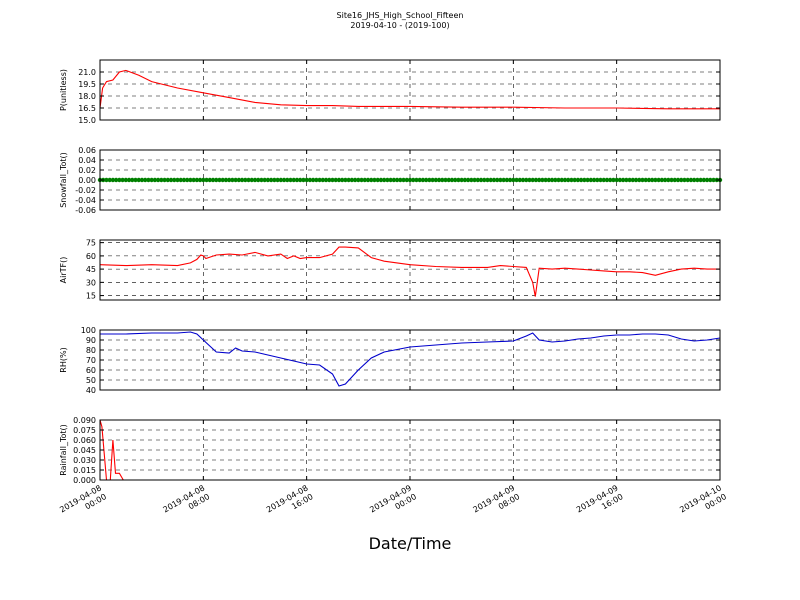 This screenshot has width=800, height=600. I want to click on y-tick-label: 0.045, so click(84, 450).